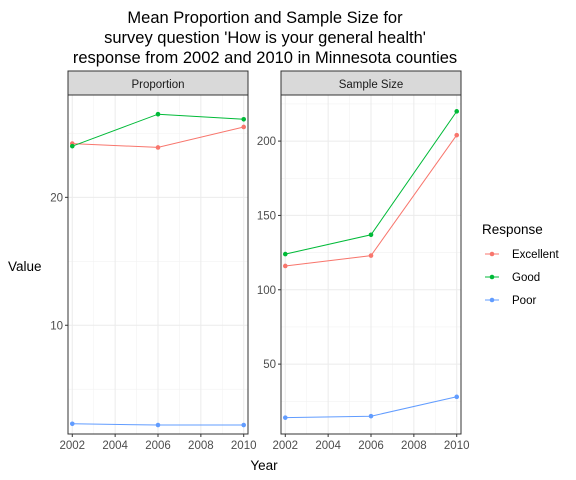  What do you see at coordinates (157, 85) in the screenshot?
I see `facet-label: Proportion` at bounding box center [157, 85].